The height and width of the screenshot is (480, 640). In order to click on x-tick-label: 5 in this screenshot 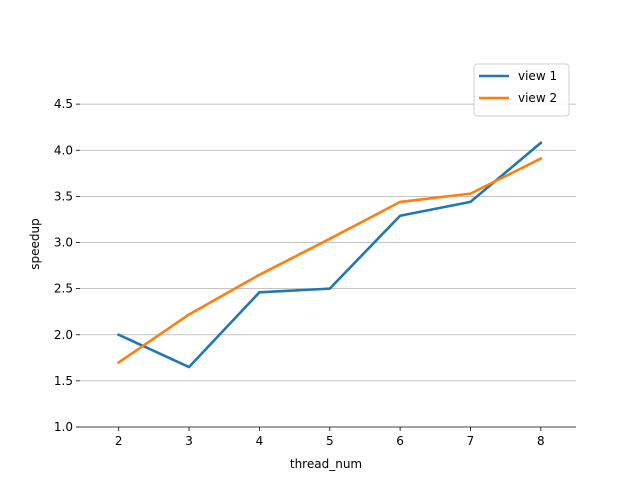, I will do `click(330, 441)`.